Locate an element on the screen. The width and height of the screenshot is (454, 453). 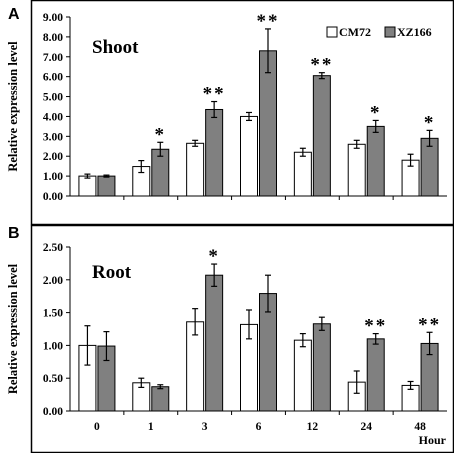
y-tick-label: 6.00 is located at coordinates (53, 78).